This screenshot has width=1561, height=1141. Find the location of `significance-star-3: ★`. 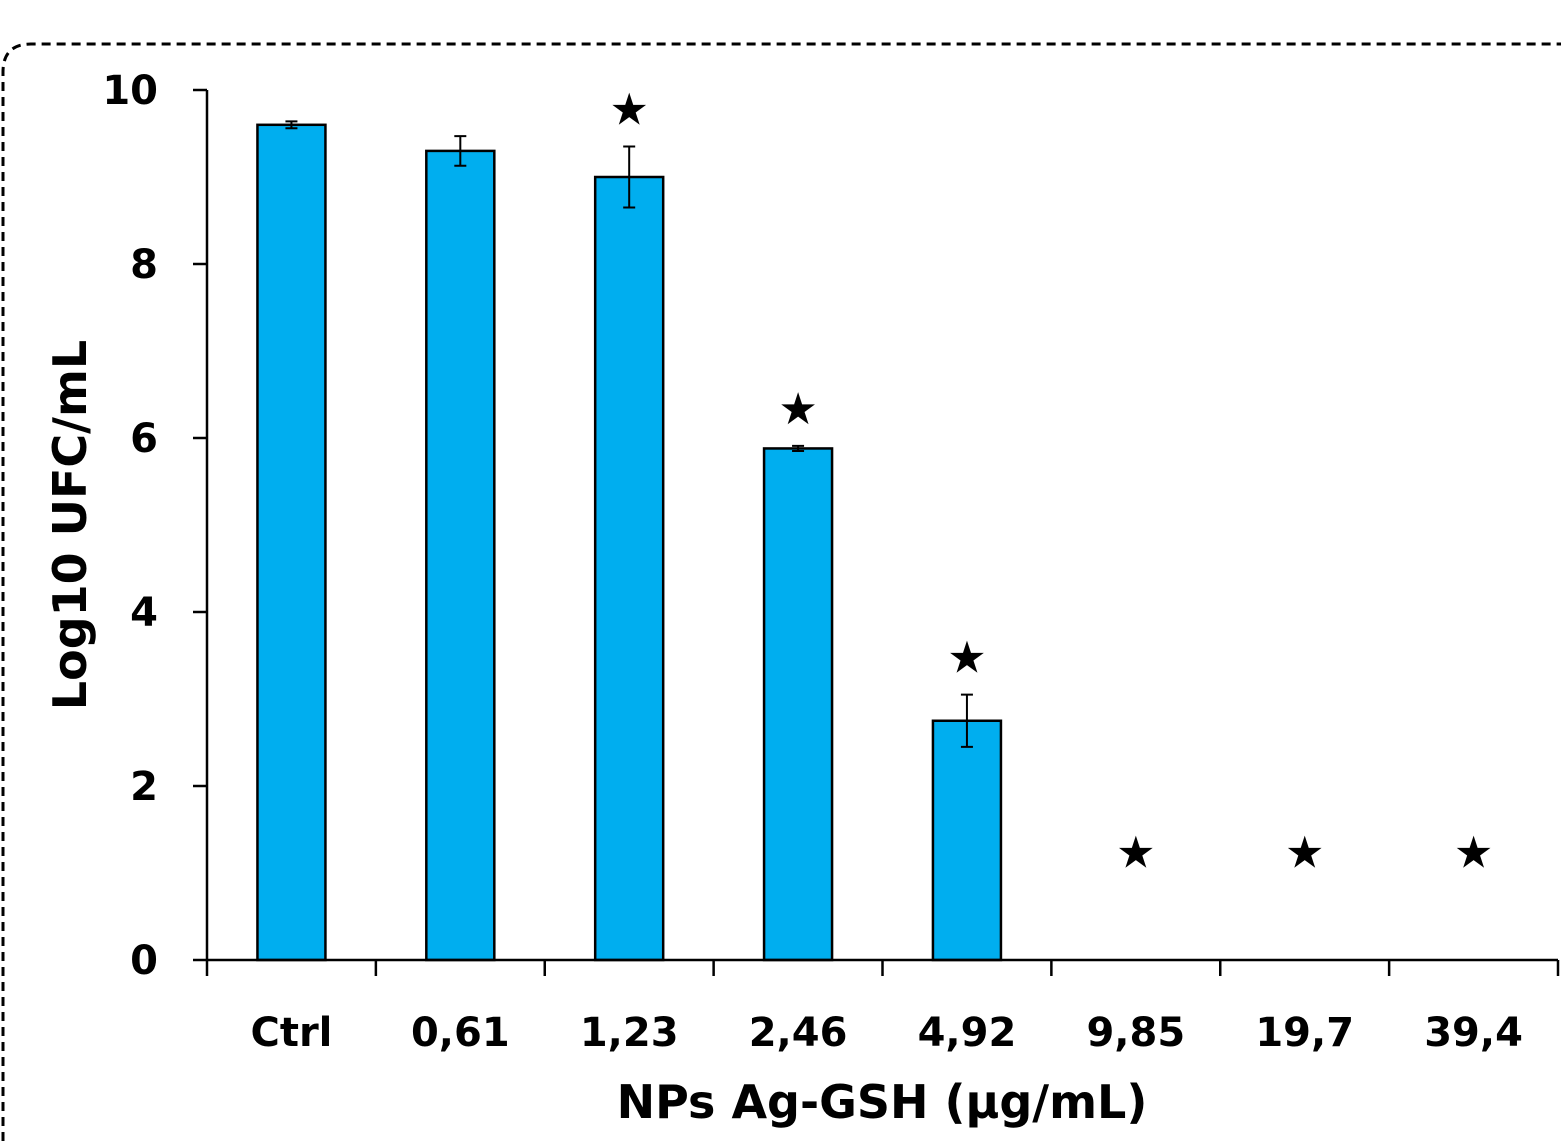

significance-star-3: ★ is located at coordinates (797, 409).